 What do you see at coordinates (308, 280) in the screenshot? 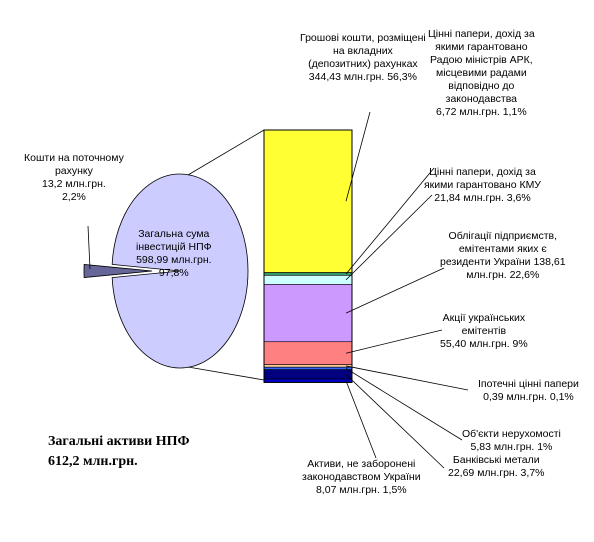
I see `bar-segment-kmu` at bounding box center [308, 280].